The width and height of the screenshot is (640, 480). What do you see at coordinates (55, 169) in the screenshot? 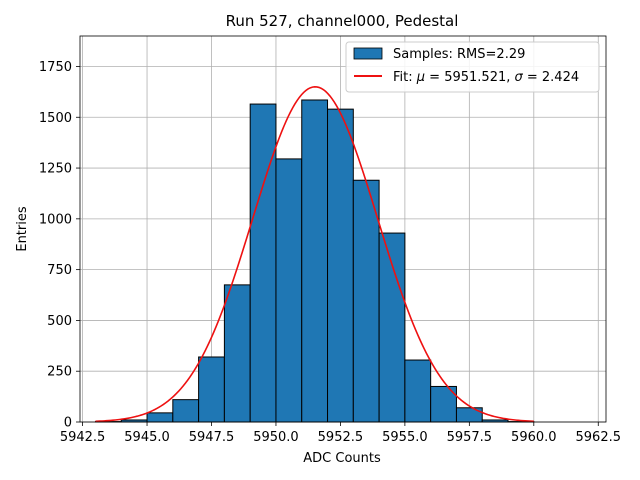
I see `y-tick-label: 1250` at bounding box center [55, 169].